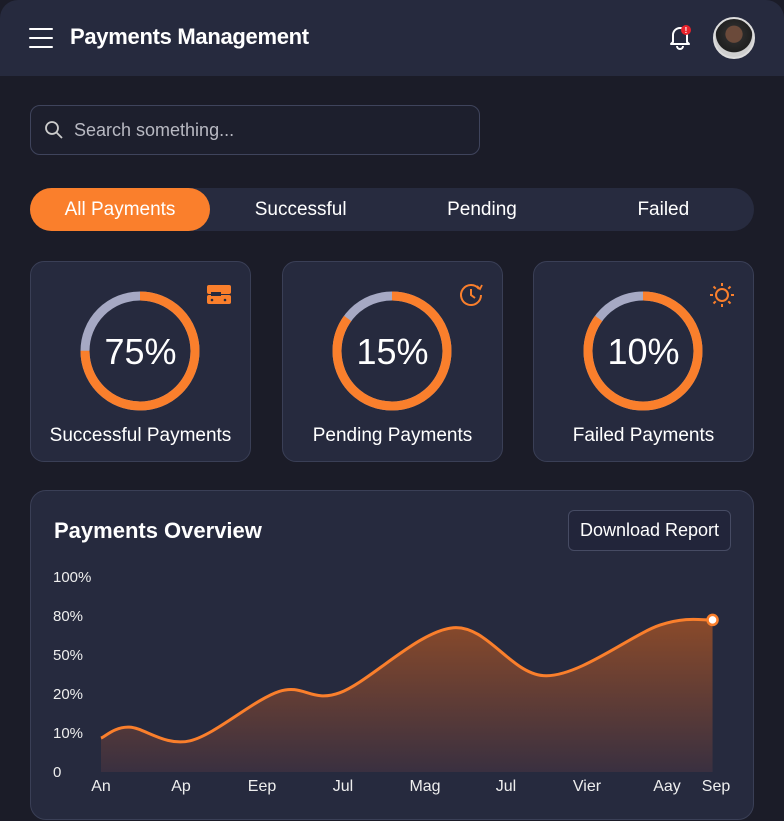  Describe the element at coordinates (41, 38) in the screenshot. I see `hamburger-menu-icon` at that location.